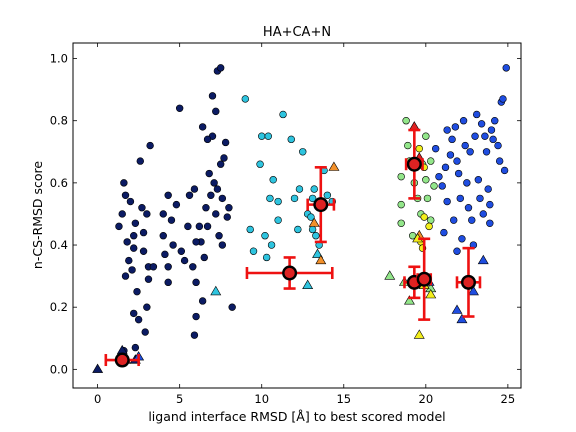 Image resolution: width=576 pixels, height=432 pixels. Describe the element at coordinates (343, 399) in the screenshot. I see `x-tick-label: 15` at that location.